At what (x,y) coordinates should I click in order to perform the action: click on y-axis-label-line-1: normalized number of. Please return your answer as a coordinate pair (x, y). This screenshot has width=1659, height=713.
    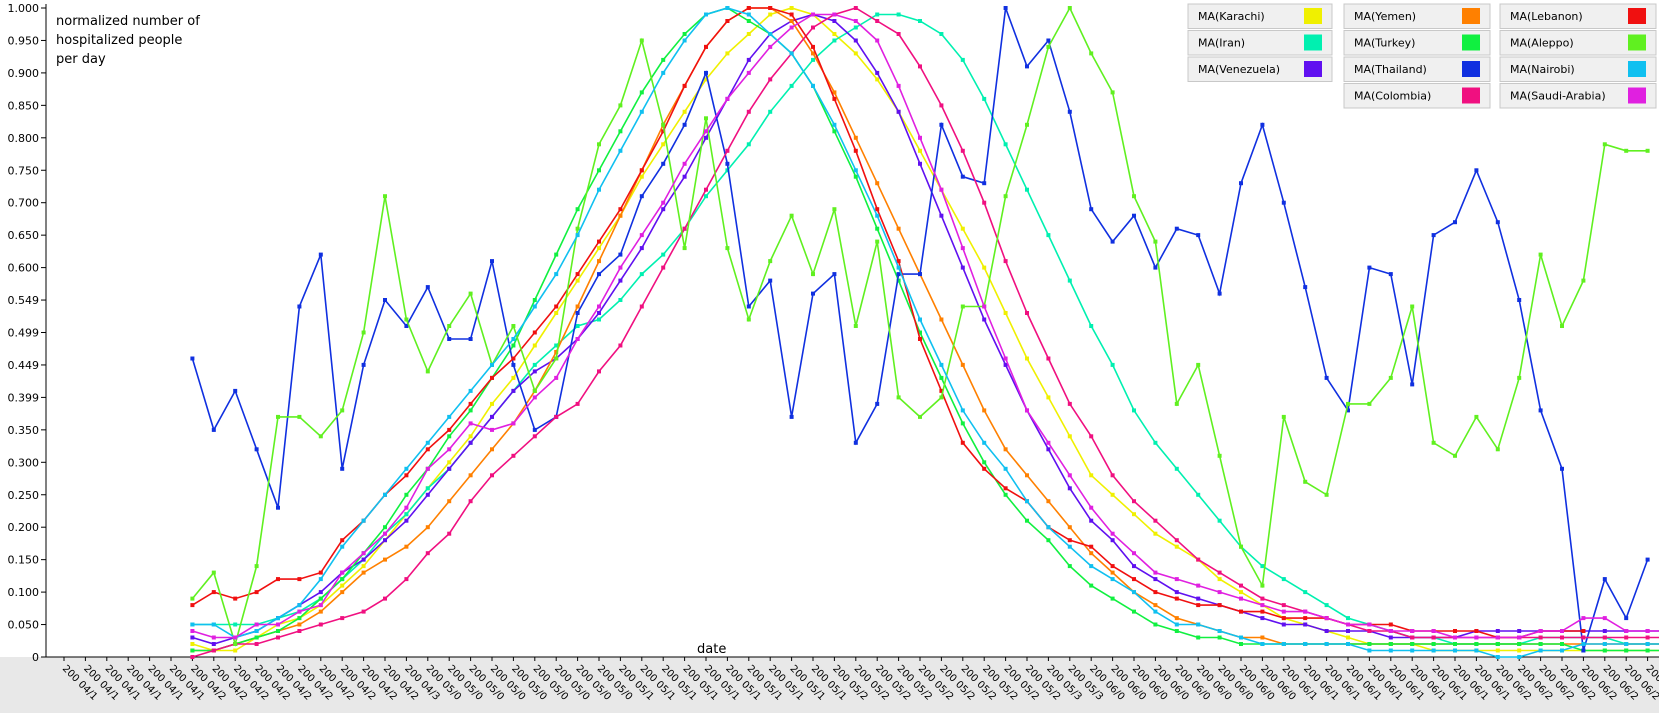
    Looking at the image, I should click on (128, 21).